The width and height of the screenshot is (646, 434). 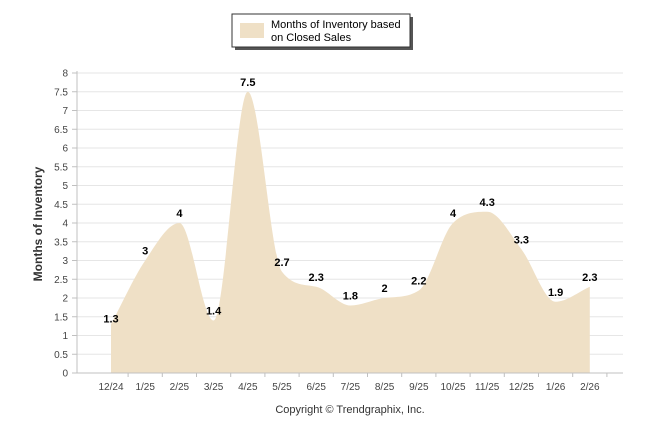 What do you see at coordinates (336, 25) in the screenshot?
I see `legend-label-line-1: Months of Inventory based` at bounding box center [336, 25].